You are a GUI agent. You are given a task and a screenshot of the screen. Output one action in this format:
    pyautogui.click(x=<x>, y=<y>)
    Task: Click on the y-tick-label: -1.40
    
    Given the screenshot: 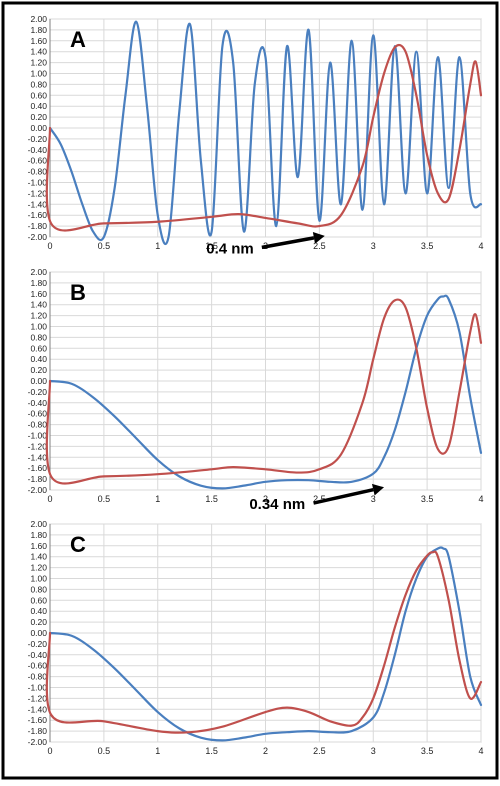 What is the action you would take?
    pyautogui.click(x=38, y=709)
    